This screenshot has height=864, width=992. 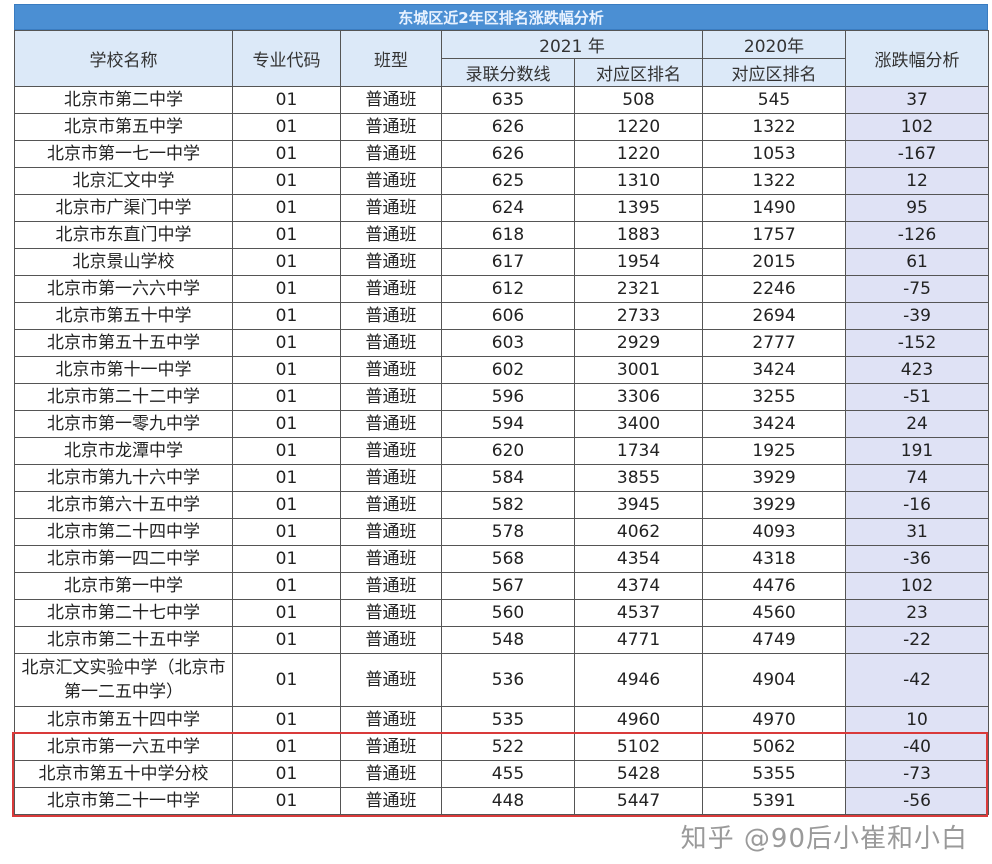 What do you see at coordinates (638, 747) in the screenshot?
I see `cell-rank-2021: 5102` at bounding box center [638, 747].